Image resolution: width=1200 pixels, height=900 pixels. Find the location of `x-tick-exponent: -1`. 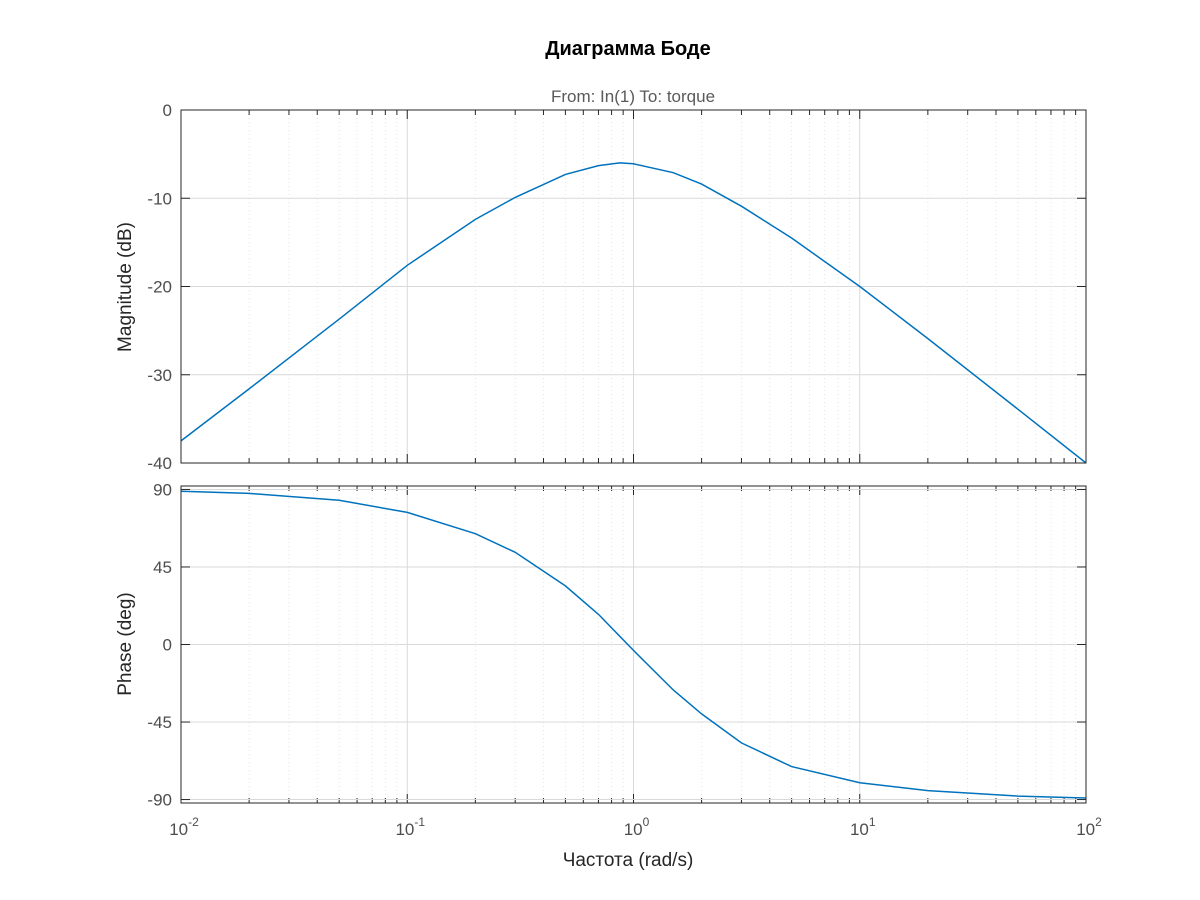

x-tick-exponent: -1 is located at coordinates (419, 822).